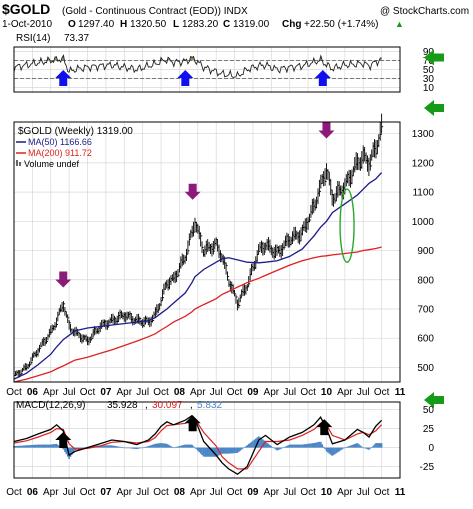 The image size is (473, 509). What do you see at coordinates (88, 392) in the screenshot?
I see `x-axis-price-label: Oct` at bounding box center [88, 392].